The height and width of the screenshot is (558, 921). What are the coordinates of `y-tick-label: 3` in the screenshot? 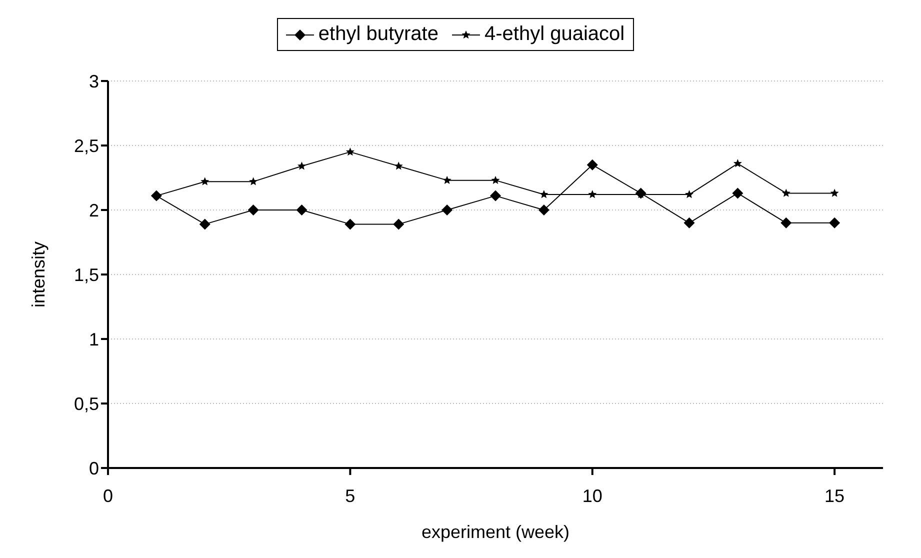 It's located at (93, 81).